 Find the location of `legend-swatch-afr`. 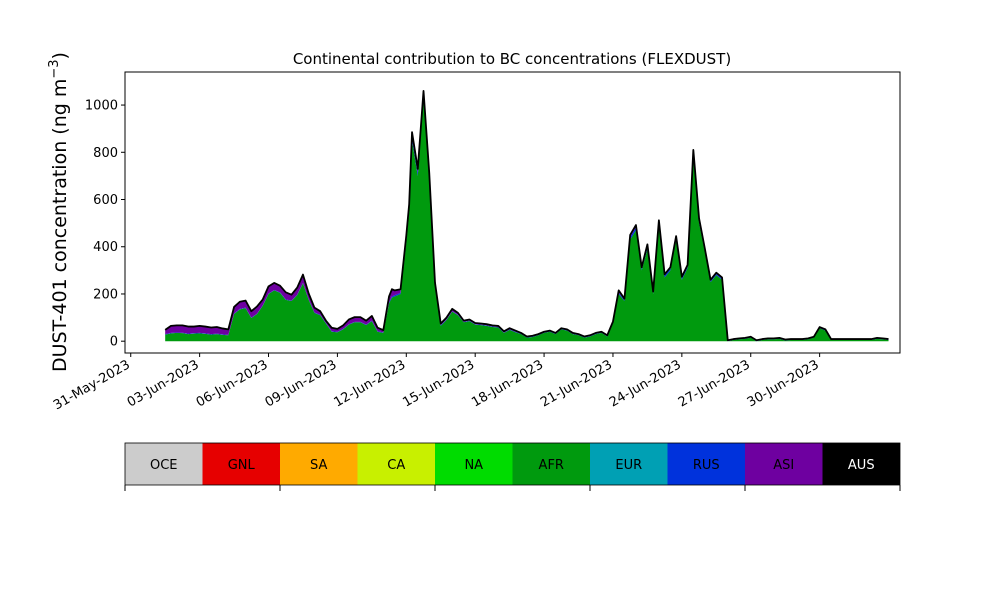

legend-swatch-afr is located at coordinates (551, 464).